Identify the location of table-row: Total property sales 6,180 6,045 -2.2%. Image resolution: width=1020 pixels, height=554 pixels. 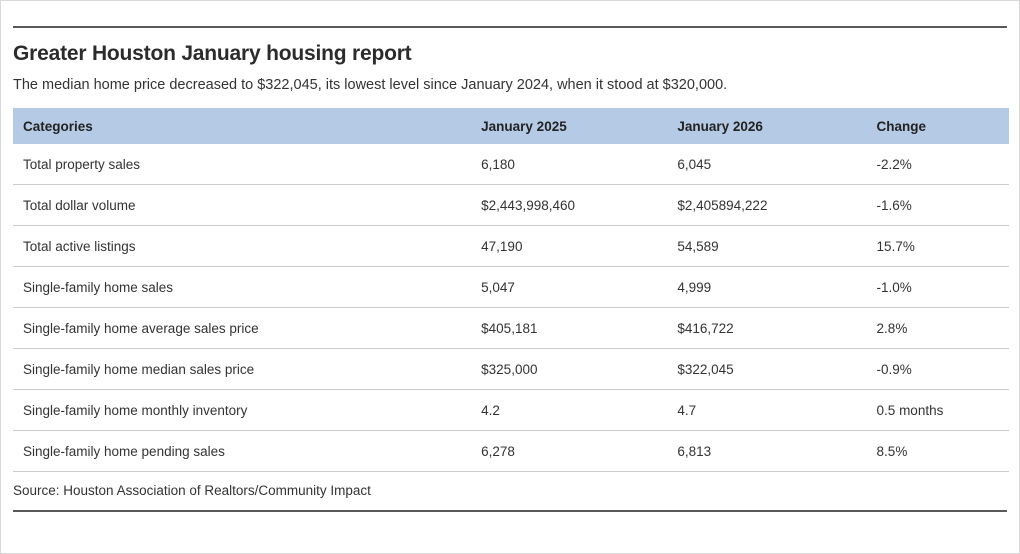
(511, 164).